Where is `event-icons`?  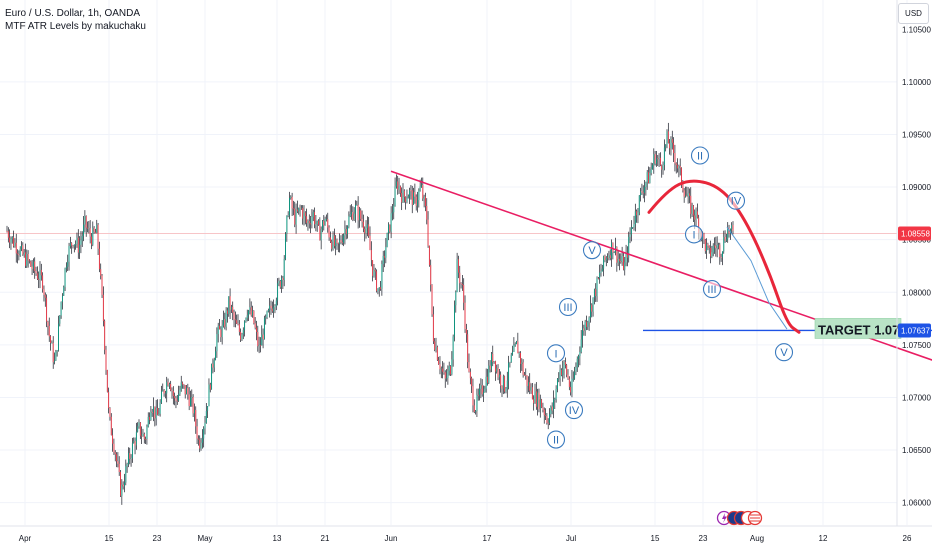
event-icons is located at coordinates (742, 518).